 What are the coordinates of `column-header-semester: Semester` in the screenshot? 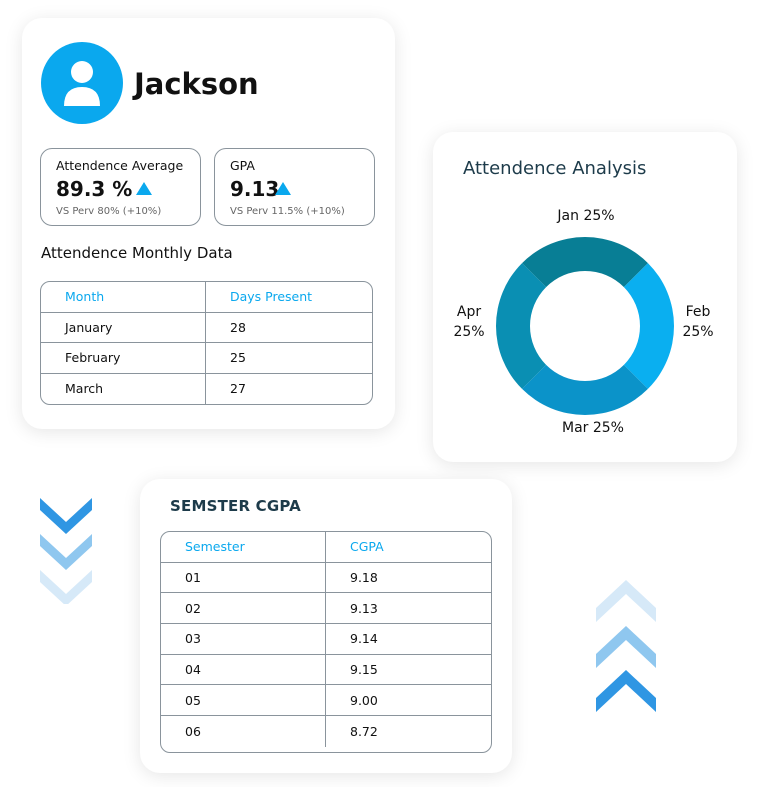 It's located at (243, 547).